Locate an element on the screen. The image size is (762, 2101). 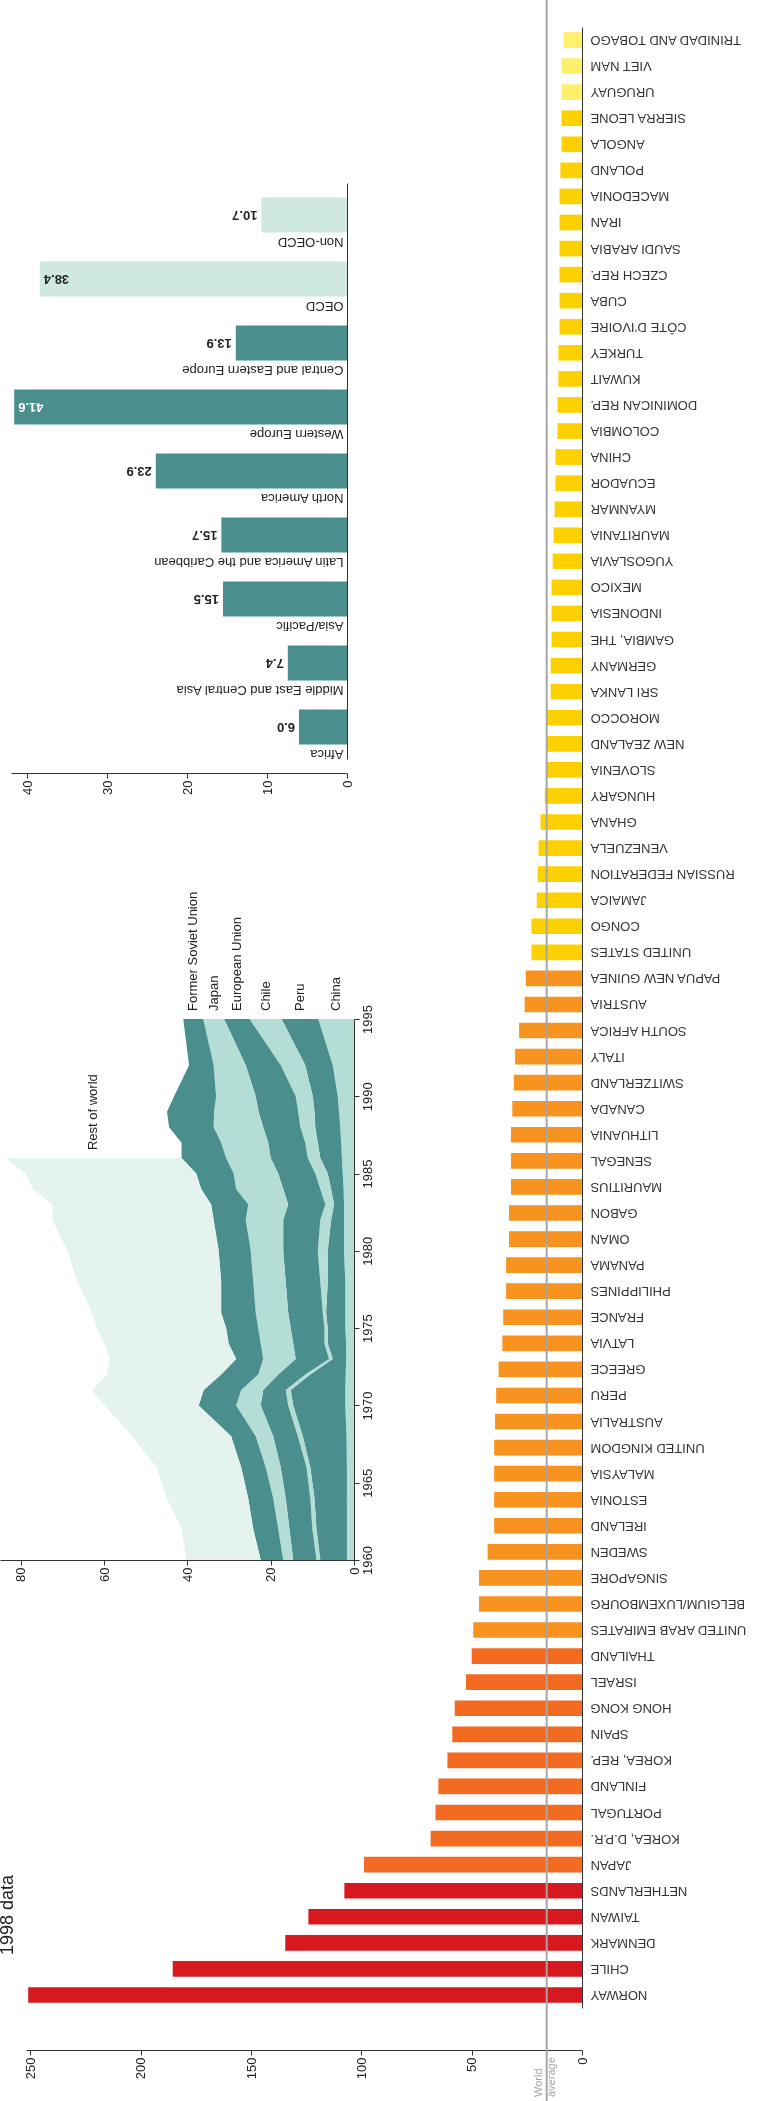
y-tick-label: Western Europe is located at coordinates (296, 434).